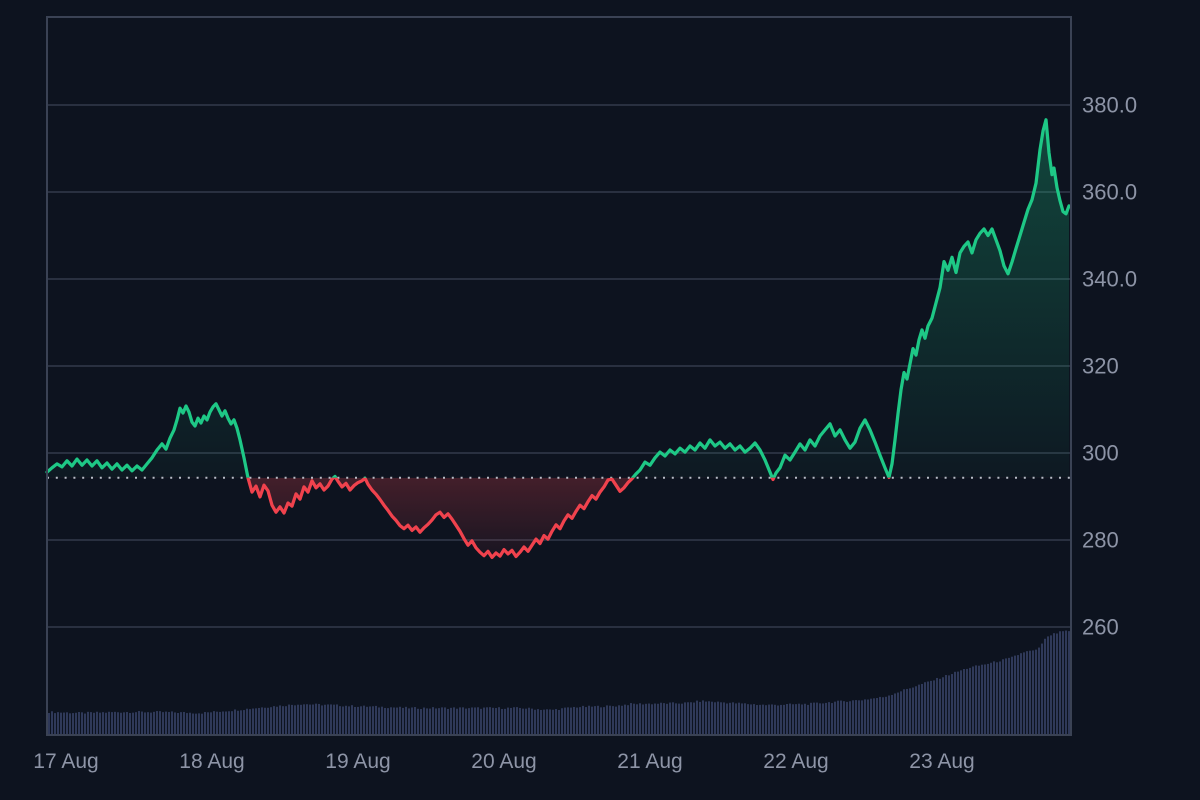 This screenshot has height=800, width=1200. I want to click on x-axis-label: 20 Aug, so click(503, 761).